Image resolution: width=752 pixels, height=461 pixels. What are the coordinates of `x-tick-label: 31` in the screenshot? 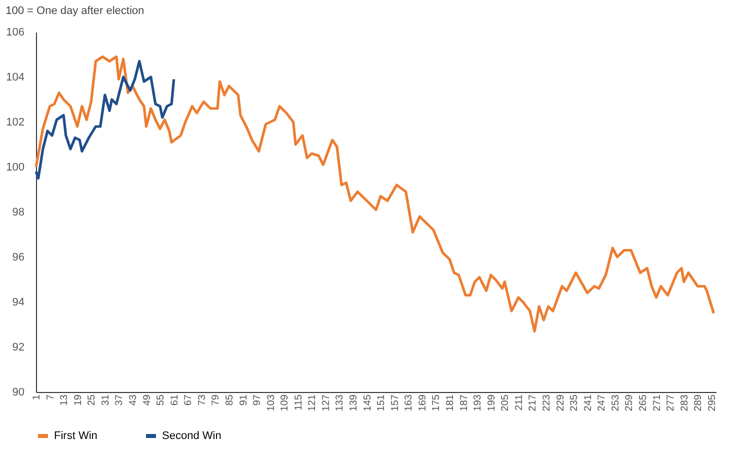 It's located at (106, 400).